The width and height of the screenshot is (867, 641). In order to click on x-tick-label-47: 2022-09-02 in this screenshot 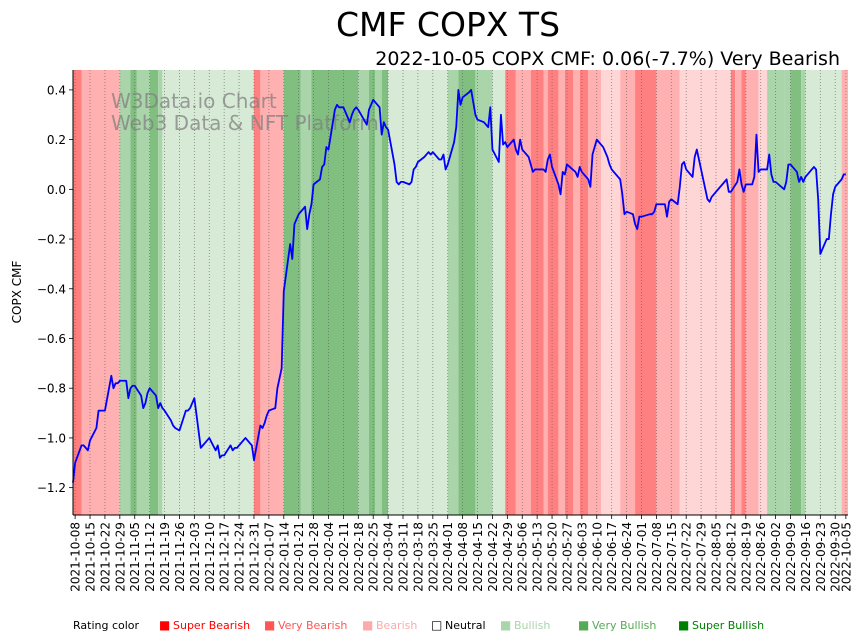, I will do `click(776, 557)`.